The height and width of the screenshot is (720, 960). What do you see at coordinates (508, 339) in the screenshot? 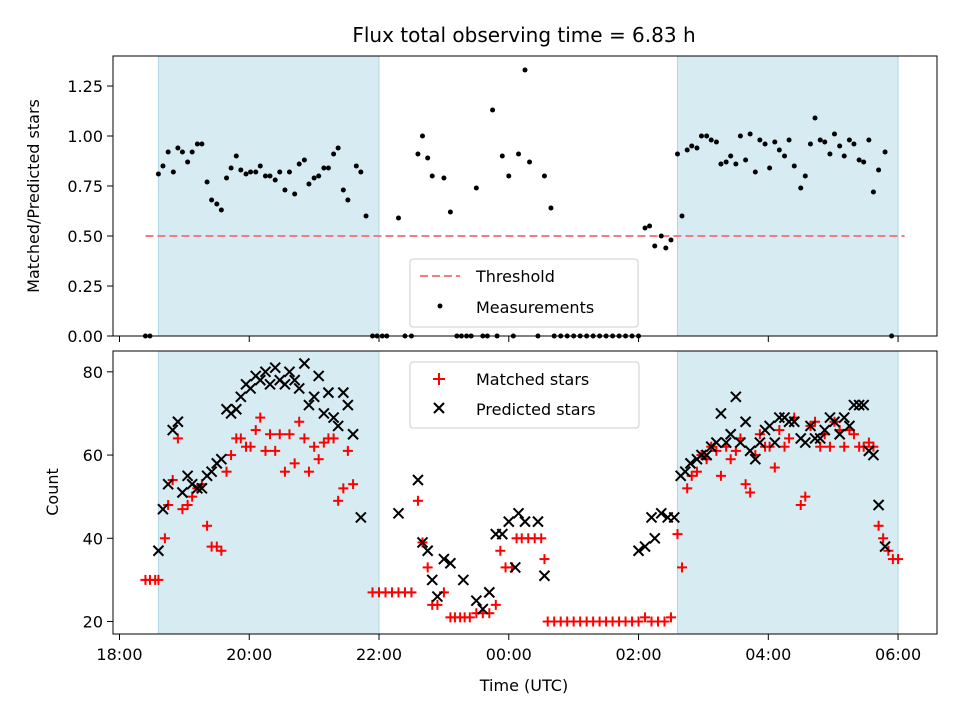
I see `top-x-ticks` at bounding box center [508, 339].